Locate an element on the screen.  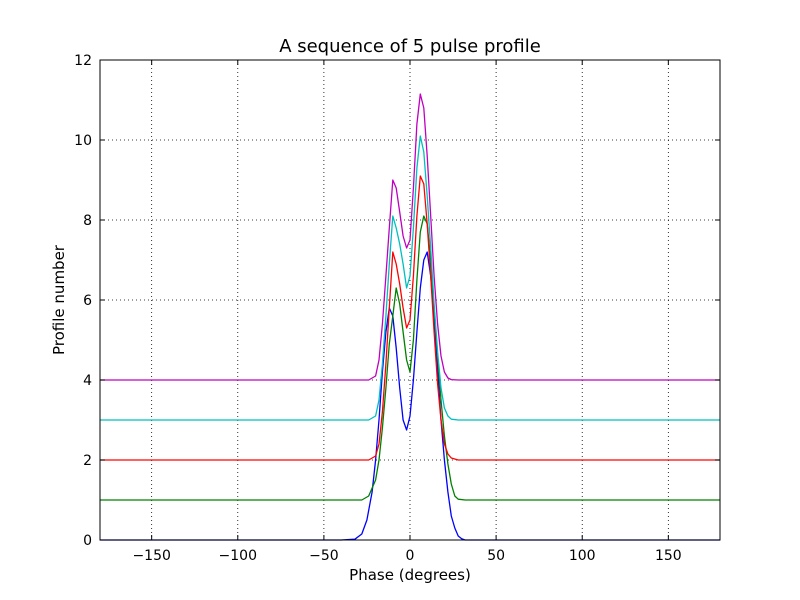
x-tick-label: −50 is located at coordinates (324, 556).